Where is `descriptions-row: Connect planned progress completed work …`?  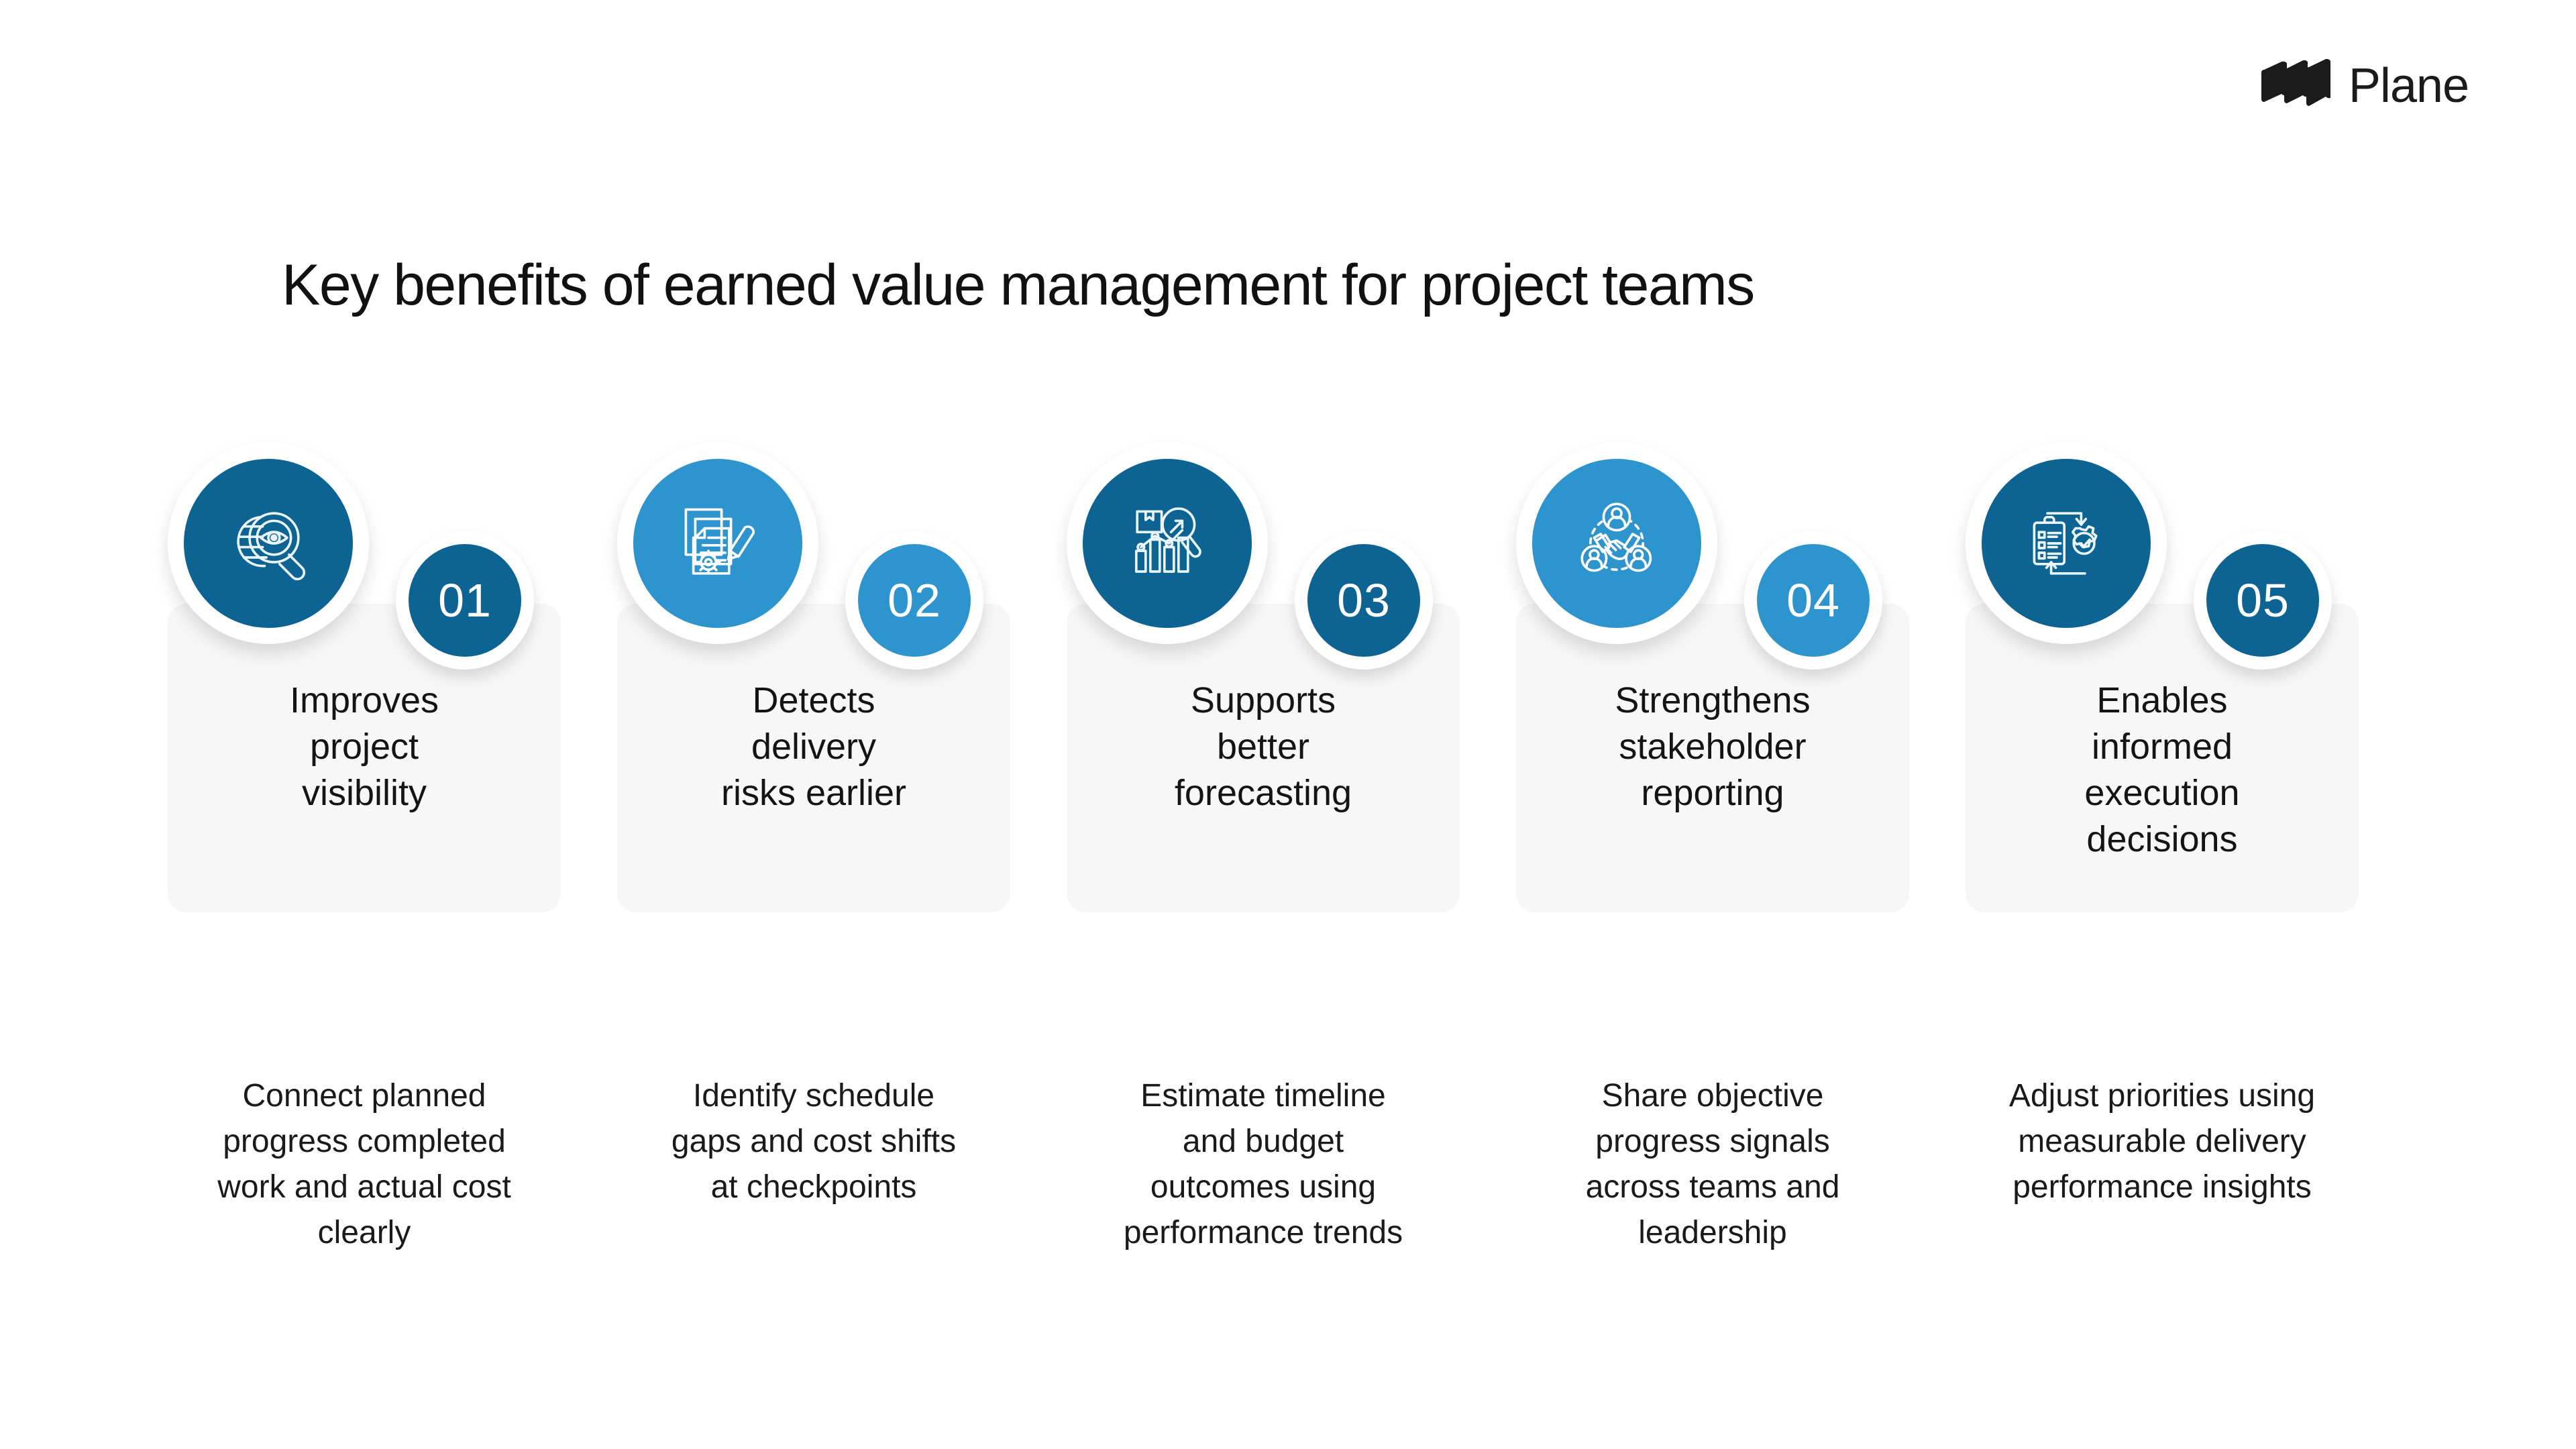 descriptions-row: Connect planned progress completed work … is located at coordinates (1295, 1164).